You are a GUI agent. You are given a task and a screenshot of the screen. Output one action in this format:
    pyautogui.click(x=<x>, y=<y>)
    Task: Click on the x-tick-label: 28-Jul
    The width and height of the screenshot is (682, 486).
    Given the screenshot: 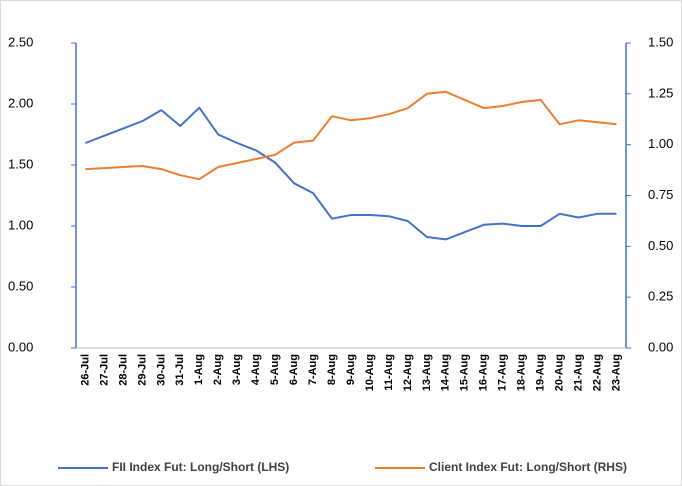 What is the action you would take?
    pyautogui.click(x=123, y=370)
    